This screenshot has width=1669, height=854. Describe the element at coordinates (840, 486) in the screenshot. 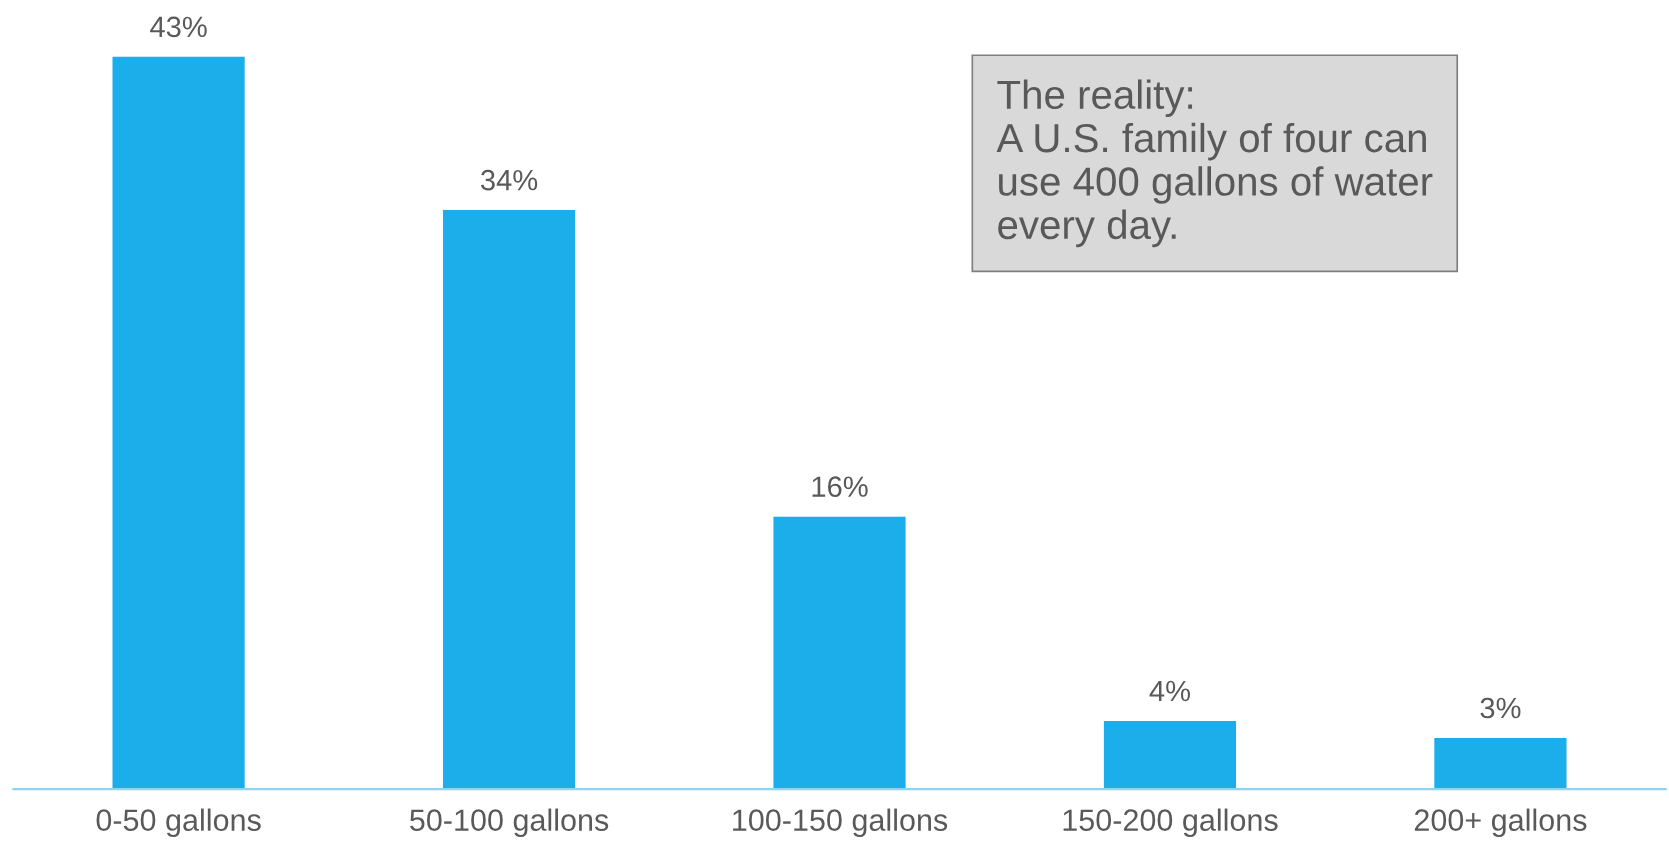

I see `data-label: 16%` at that location.